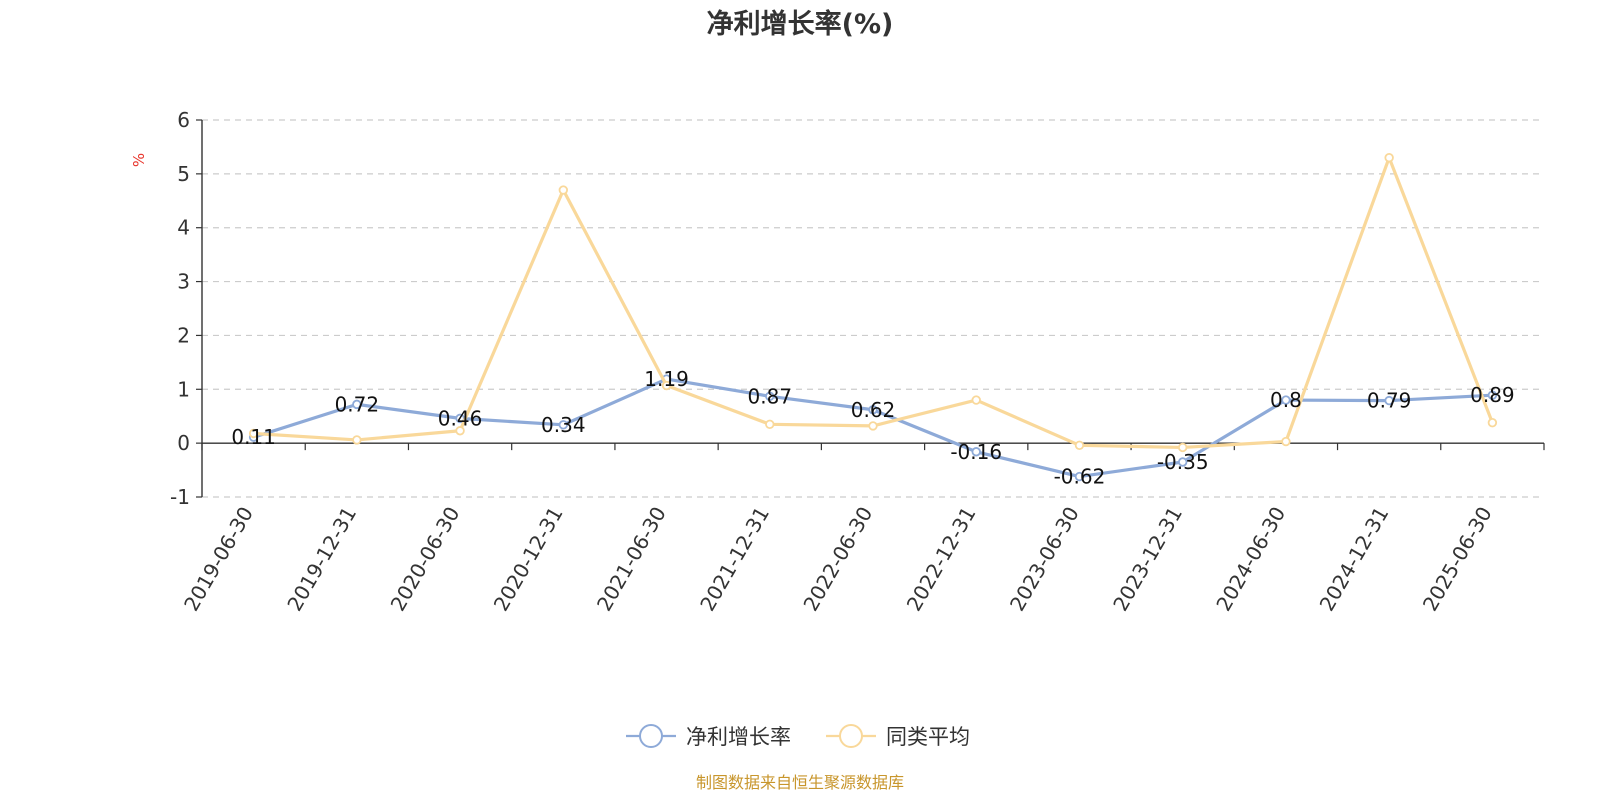 The width and height of the screenshot is (1600, 800). I want to click on y-tick-label: 2, so click(183, 335).